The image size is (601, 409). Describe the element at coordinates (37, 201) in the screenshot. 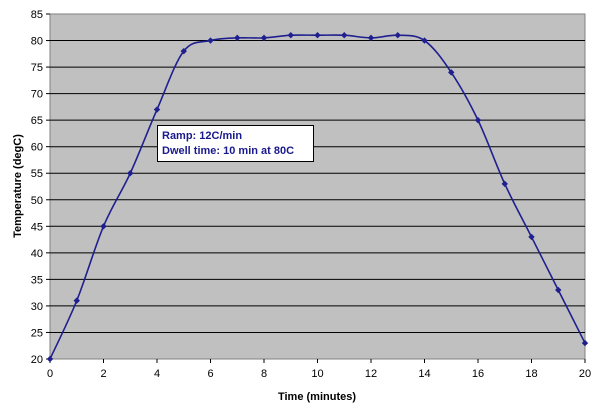

I see `y-tick-label: 50` at that location.